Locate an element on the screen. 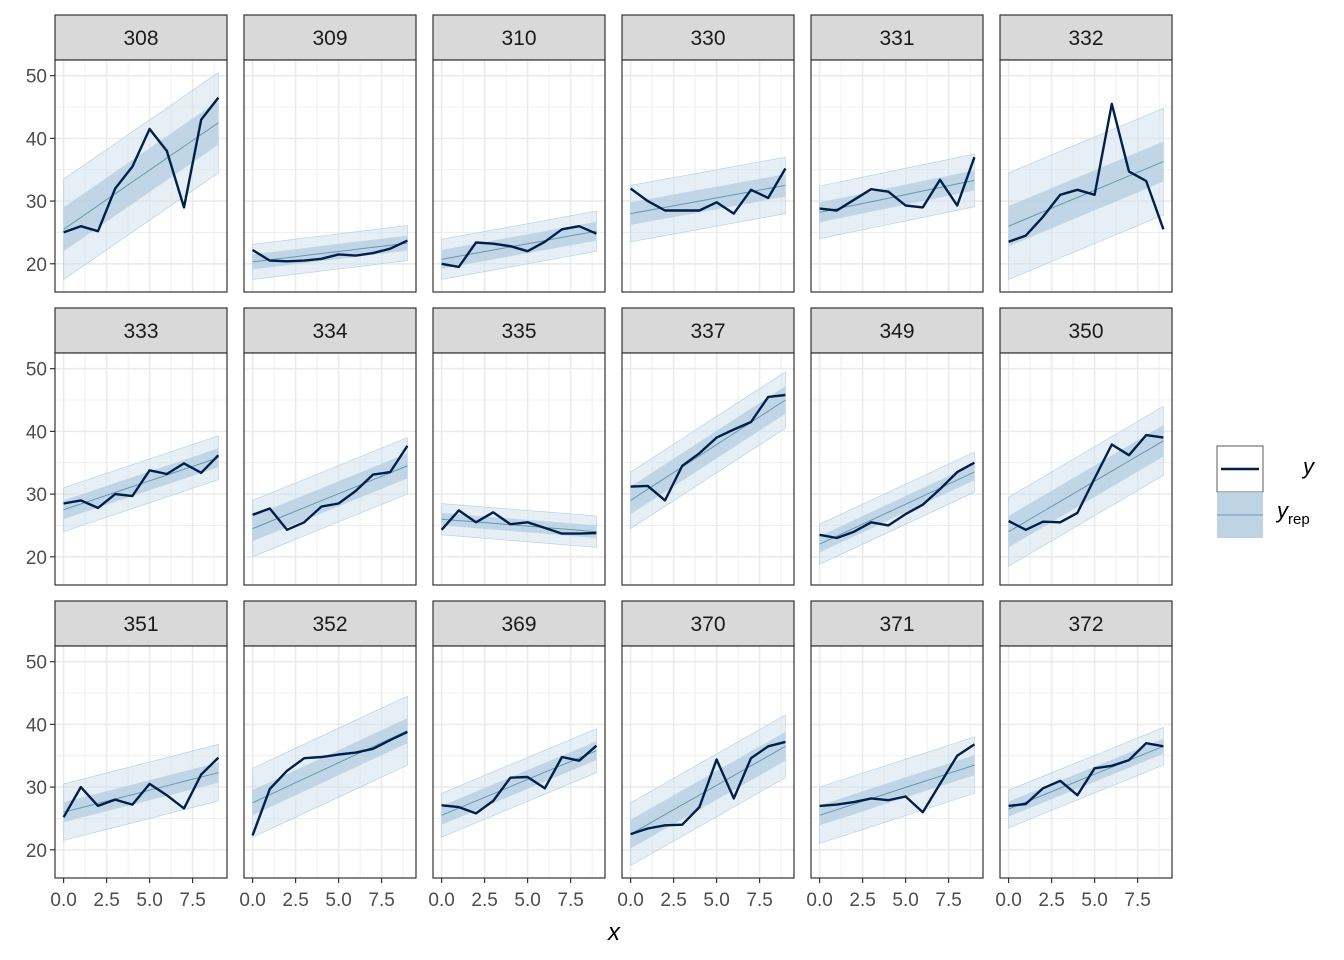 The image size is (1344, 960). facet-panel-337: 337 is located at coordinates (708, 446).